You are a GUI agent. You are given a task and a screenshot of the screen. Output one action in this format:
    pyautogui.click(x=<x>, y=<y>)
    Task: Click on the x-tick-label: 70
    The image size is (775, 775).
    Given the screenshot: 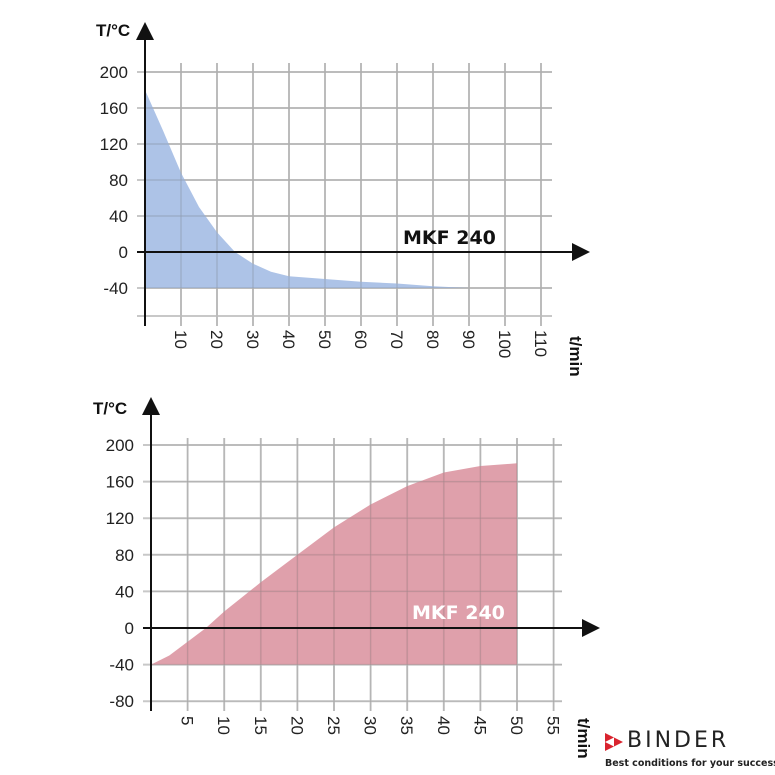 What is the action you would take?
    pyautogui.click(x=396, y=339)
    